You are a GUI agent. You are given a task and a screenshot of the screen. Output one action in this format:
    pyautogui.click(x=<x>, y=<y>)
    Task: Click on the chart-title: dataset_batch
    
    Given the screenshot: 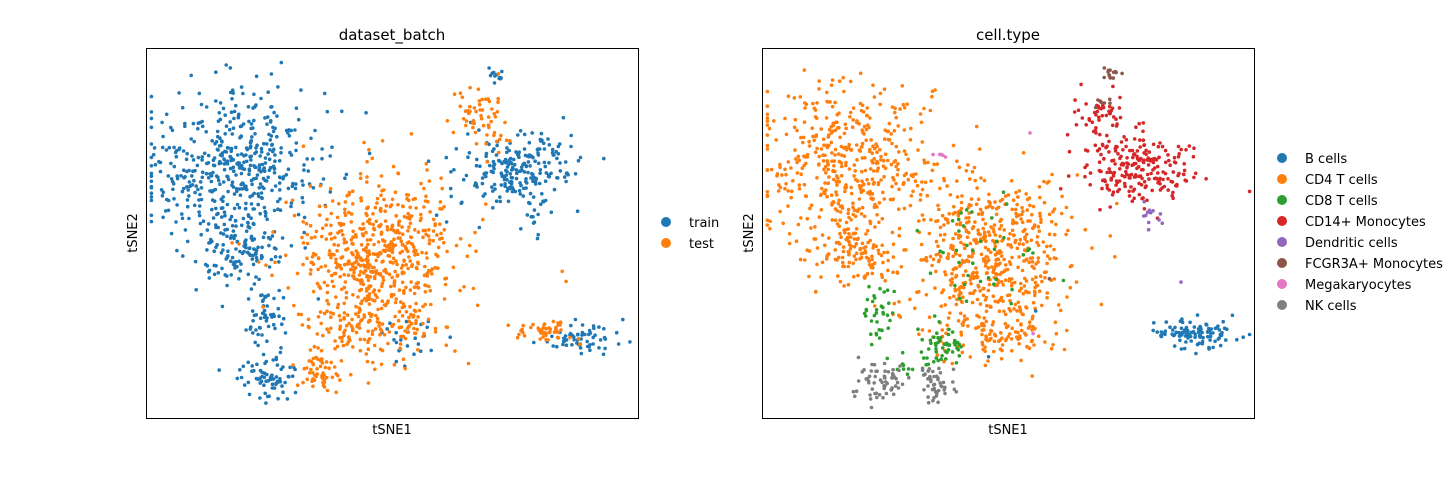 What is the action you would take?
    pyautogui.click(x=392, y=35)
    